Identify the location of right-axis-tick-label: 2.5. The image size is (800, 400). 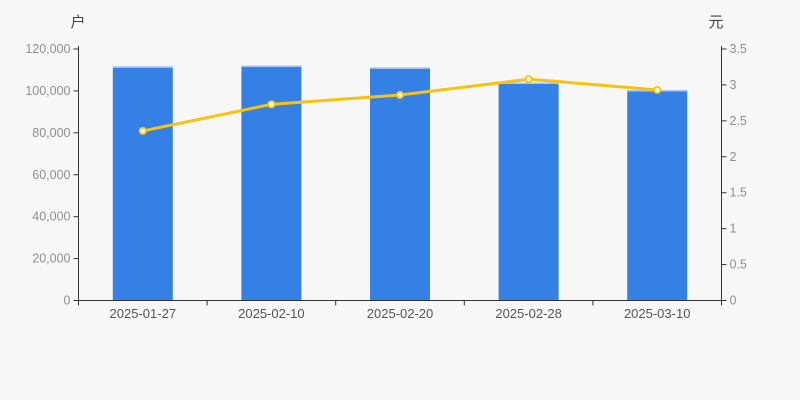
(738, 121).